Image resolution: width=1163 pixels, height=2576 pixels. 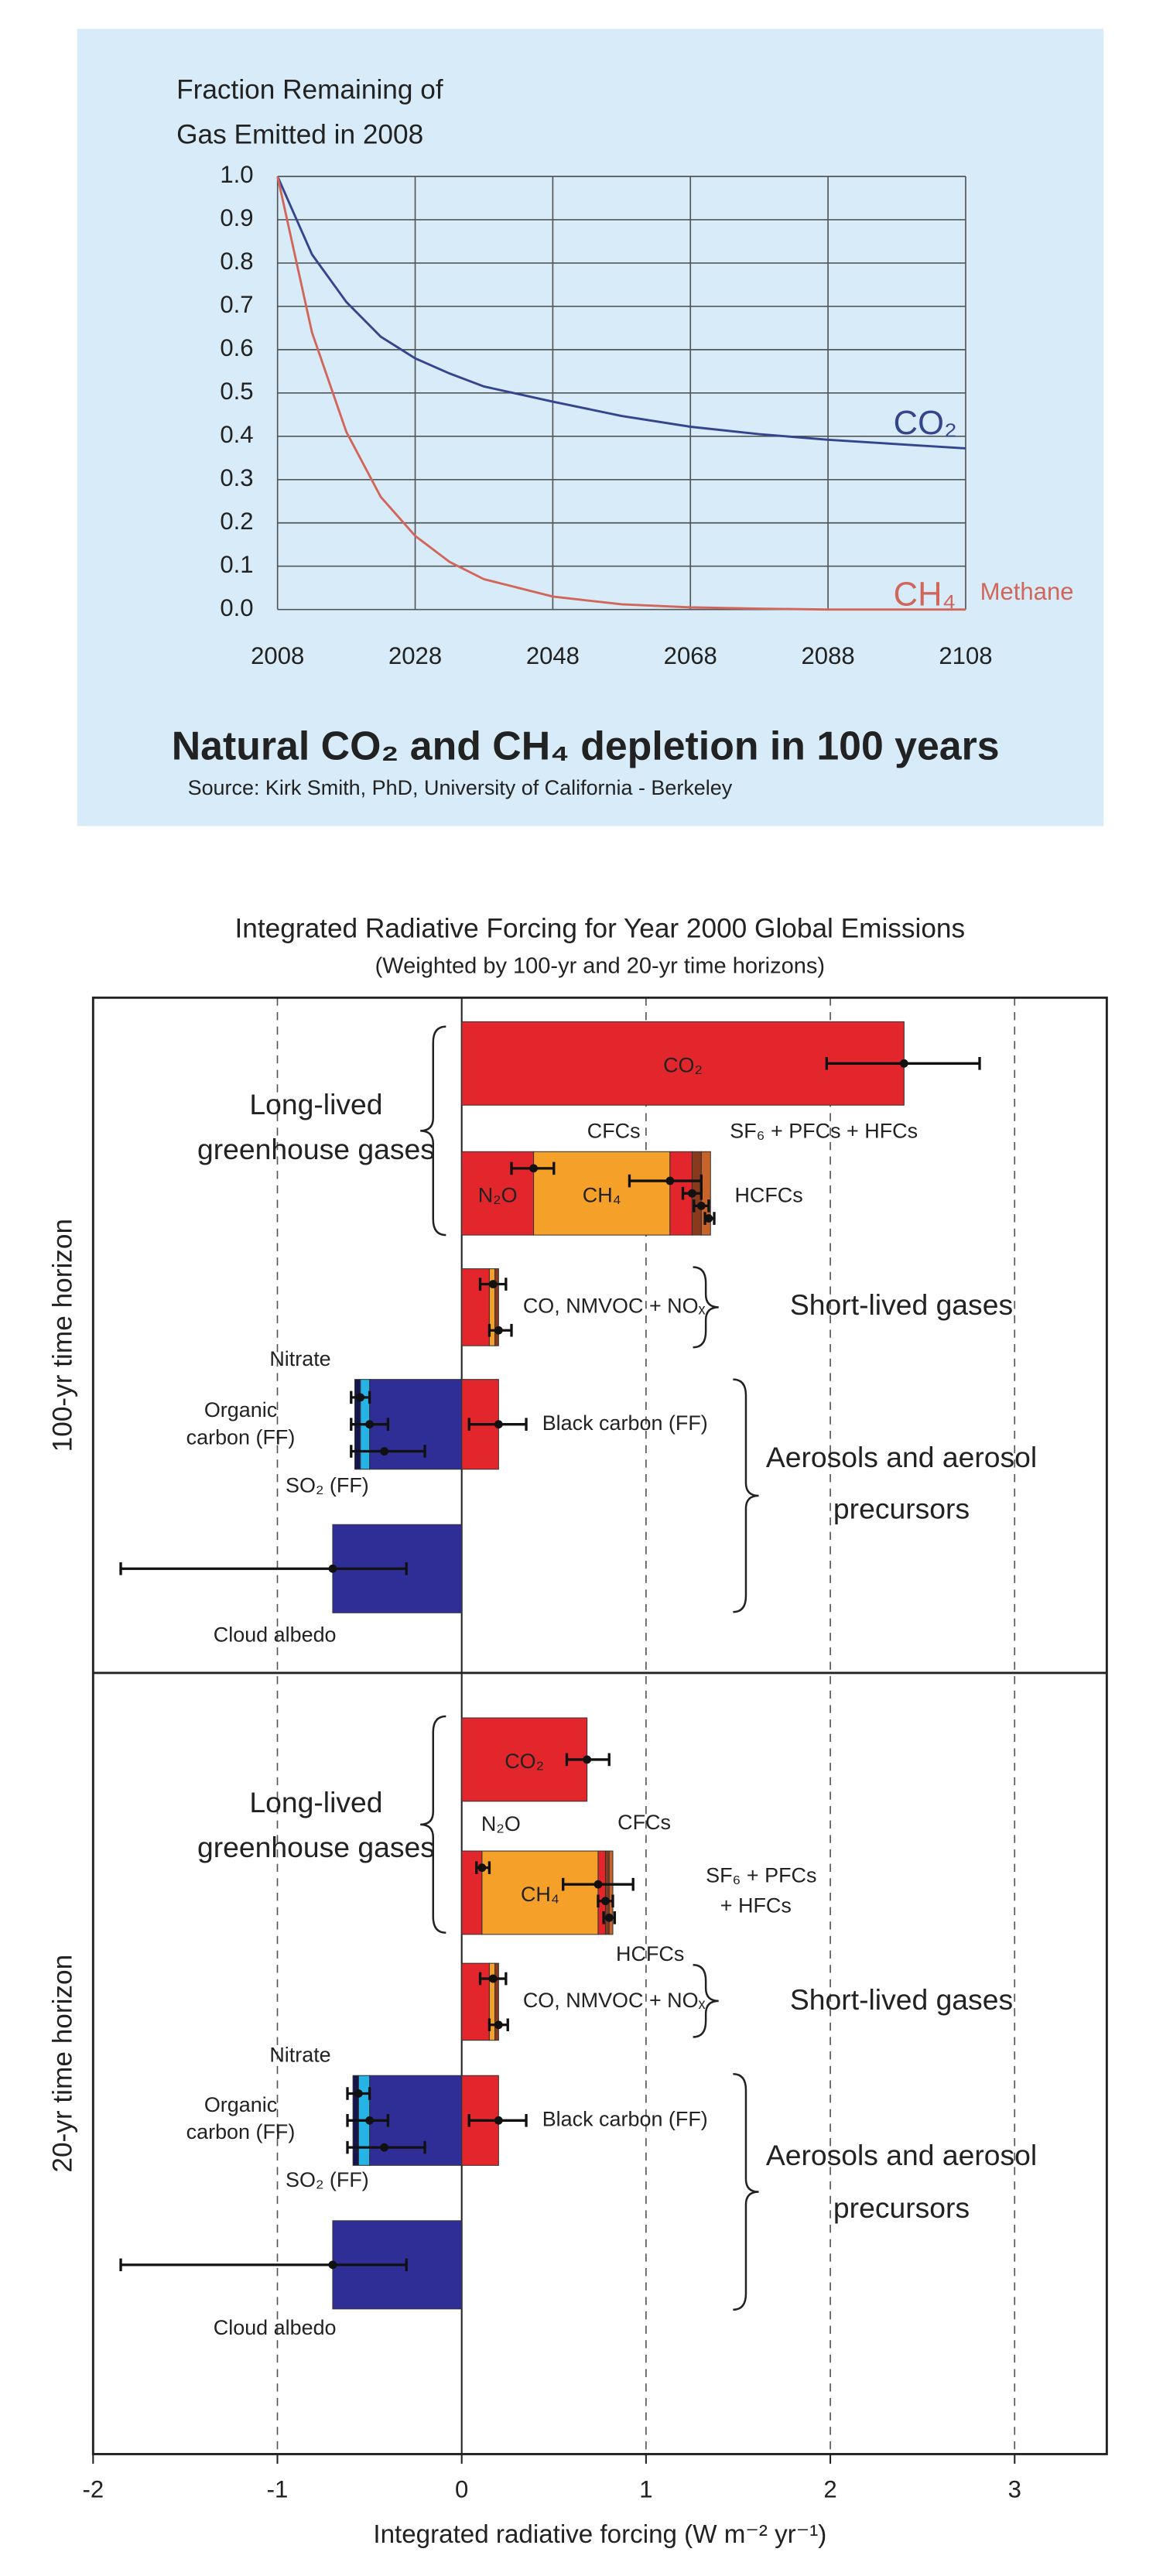 What do you see at coordinates (828, 656) in the screenshot?
I see `x-tick-label: 2088` at bounding box center [828, 656].